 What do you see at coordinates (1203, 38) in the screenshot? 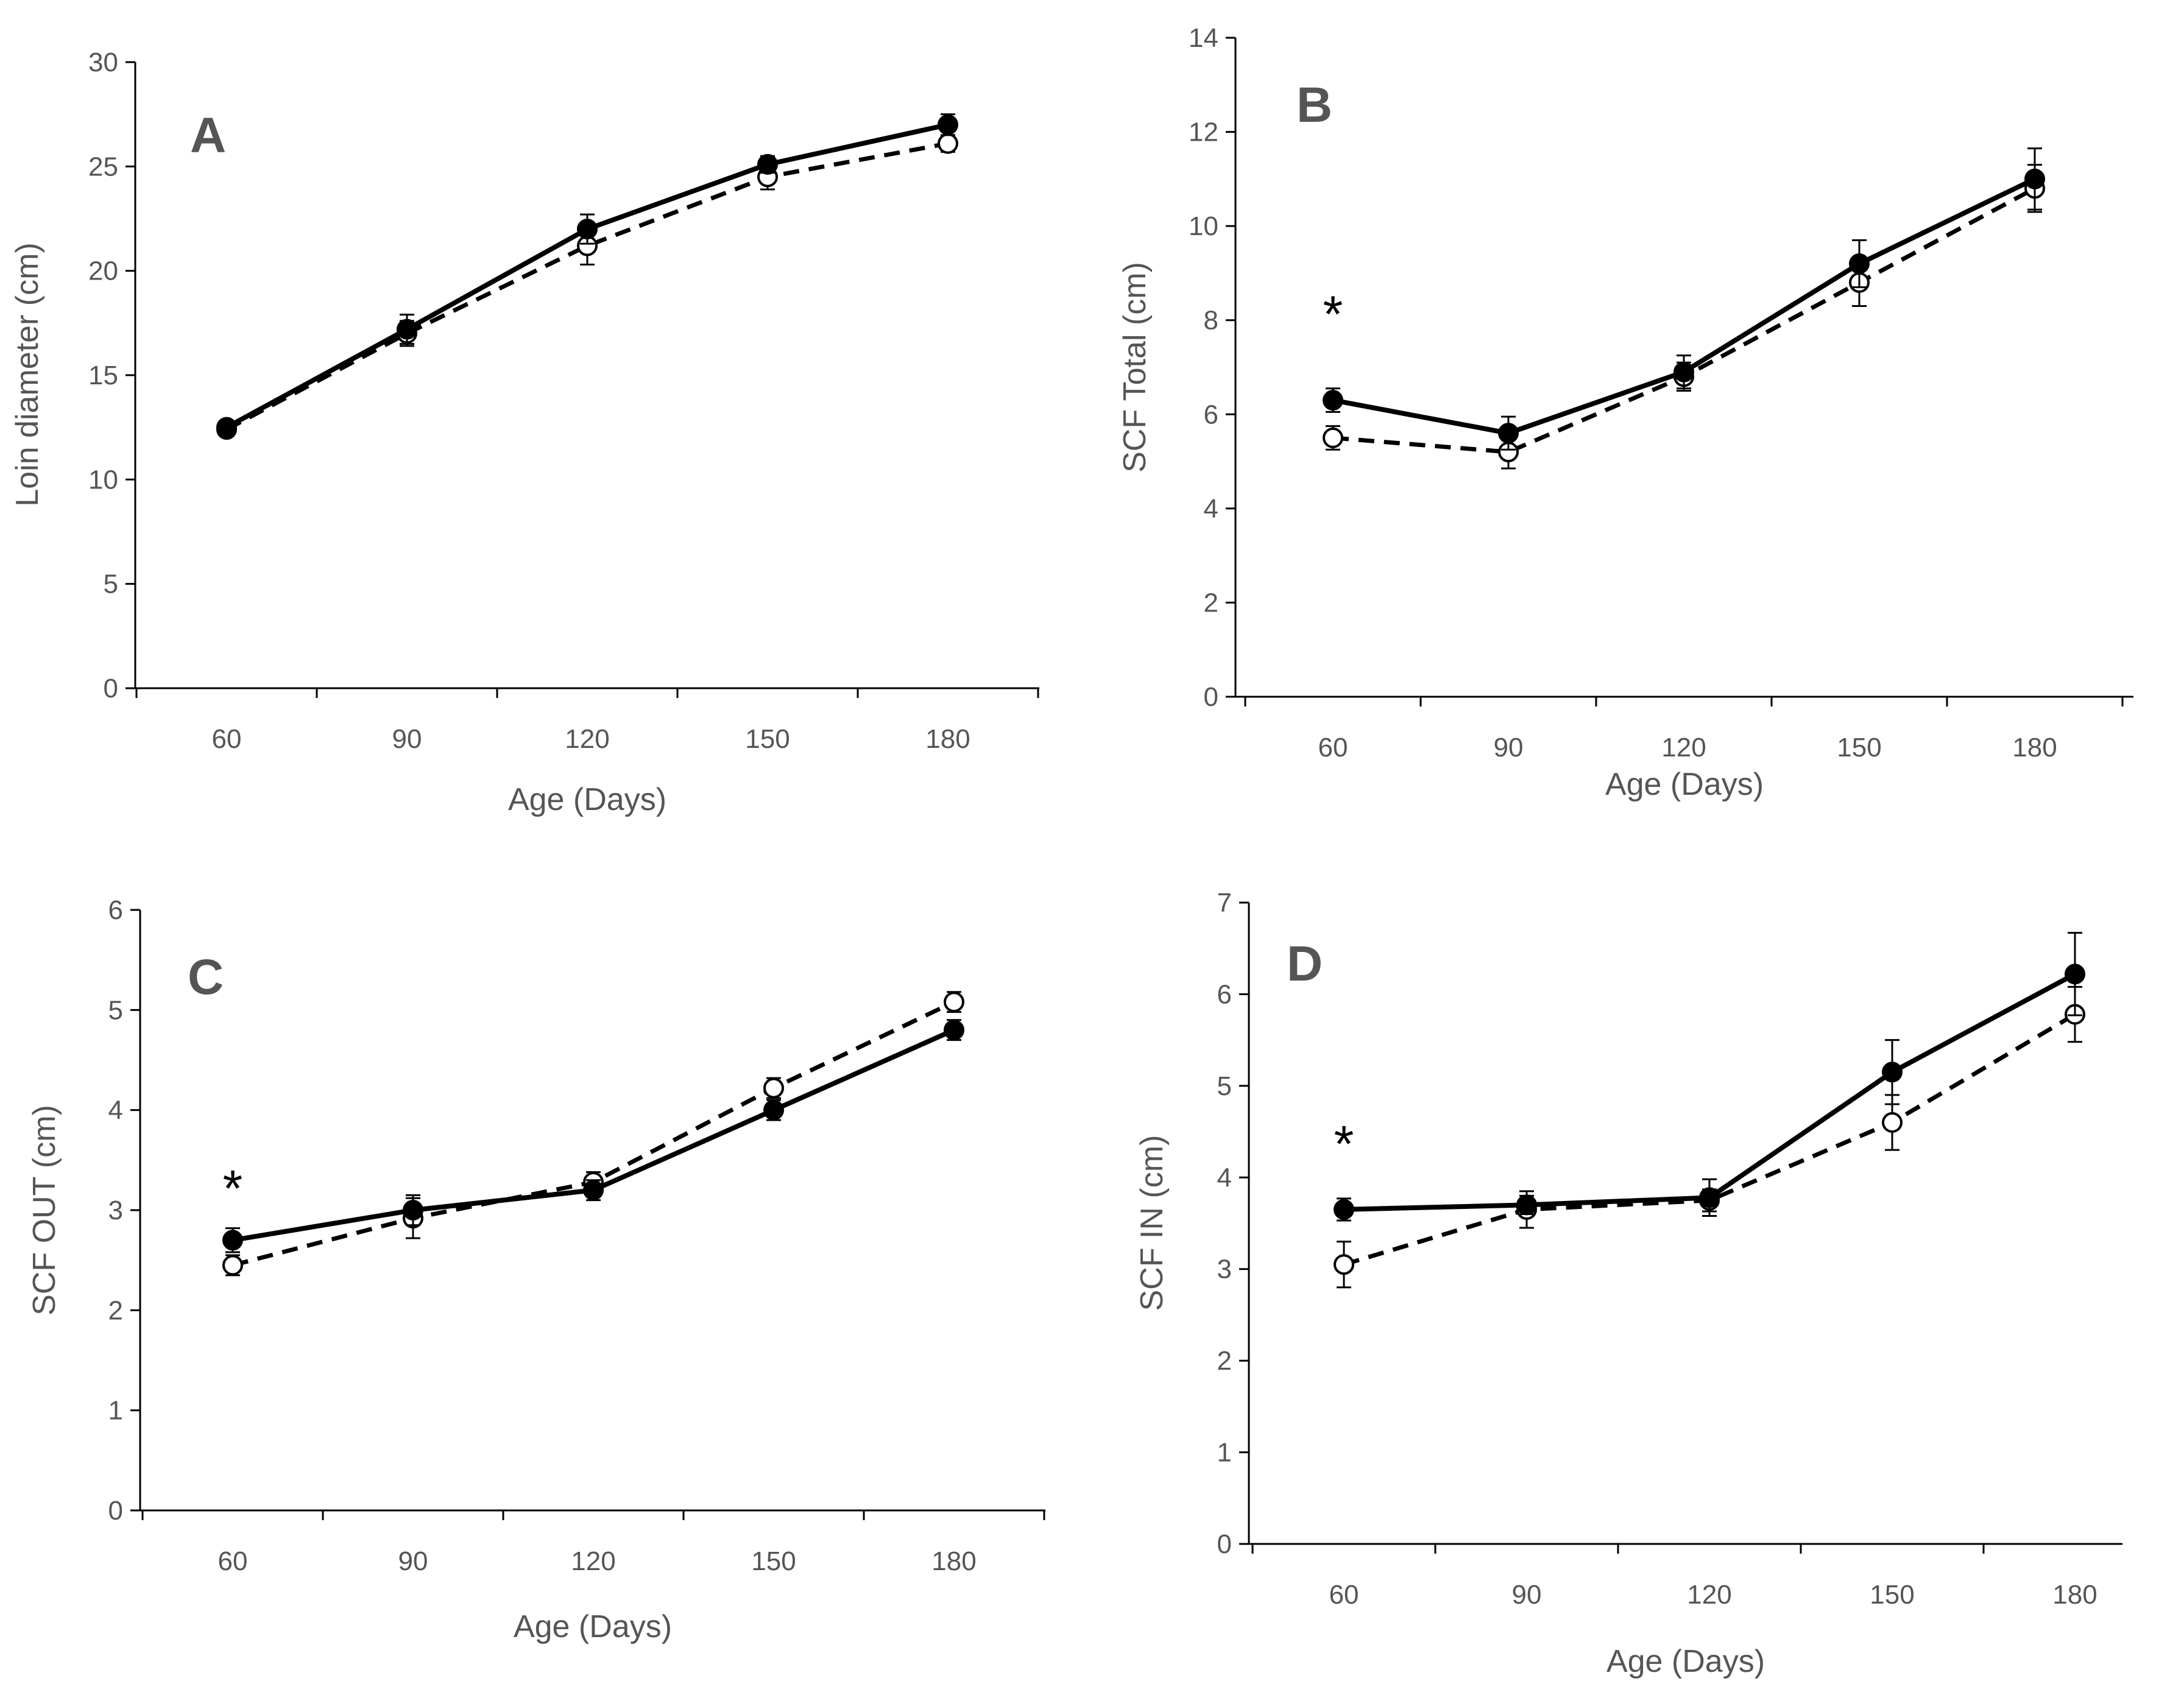
I see `y-tick-label: 14` at bounding box center [1203, 38].